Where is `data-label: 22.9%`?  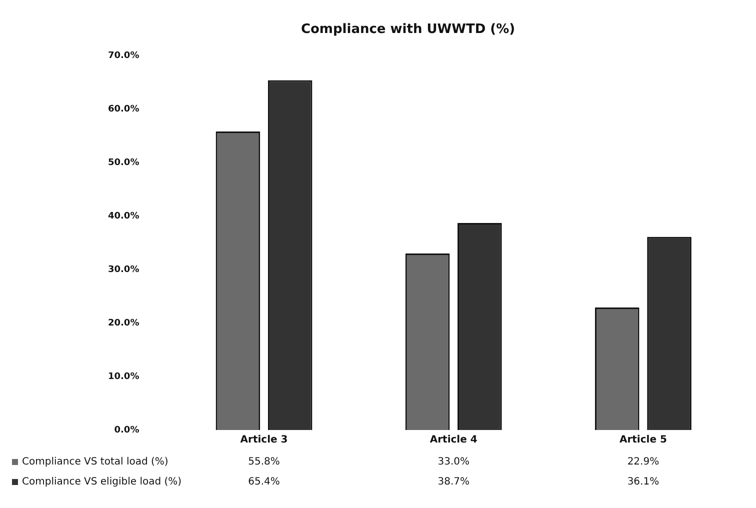 data-label: 22.9% is located at coordinates (643, 462).